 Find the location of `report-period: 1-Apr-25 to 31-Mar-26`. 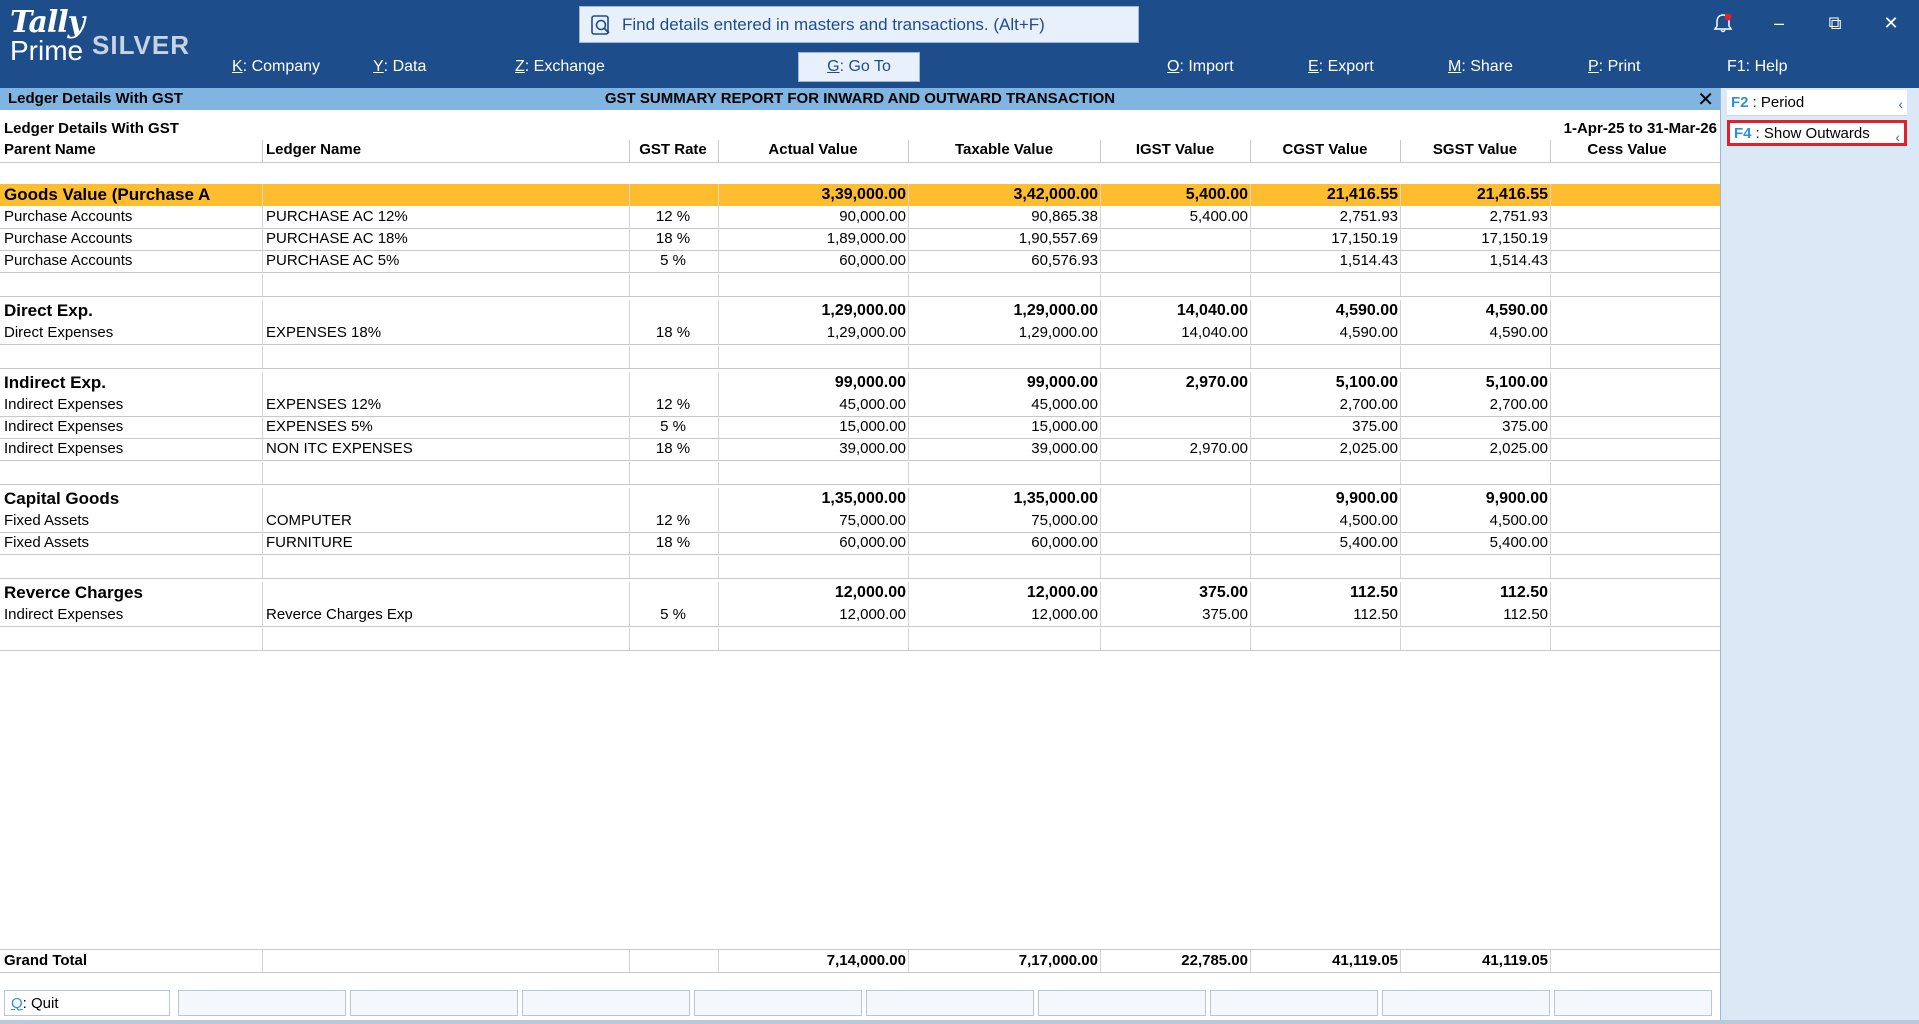

report-period: 1-Apr-25 to 31-Mar-26 is located at coordinates (1640, 128).